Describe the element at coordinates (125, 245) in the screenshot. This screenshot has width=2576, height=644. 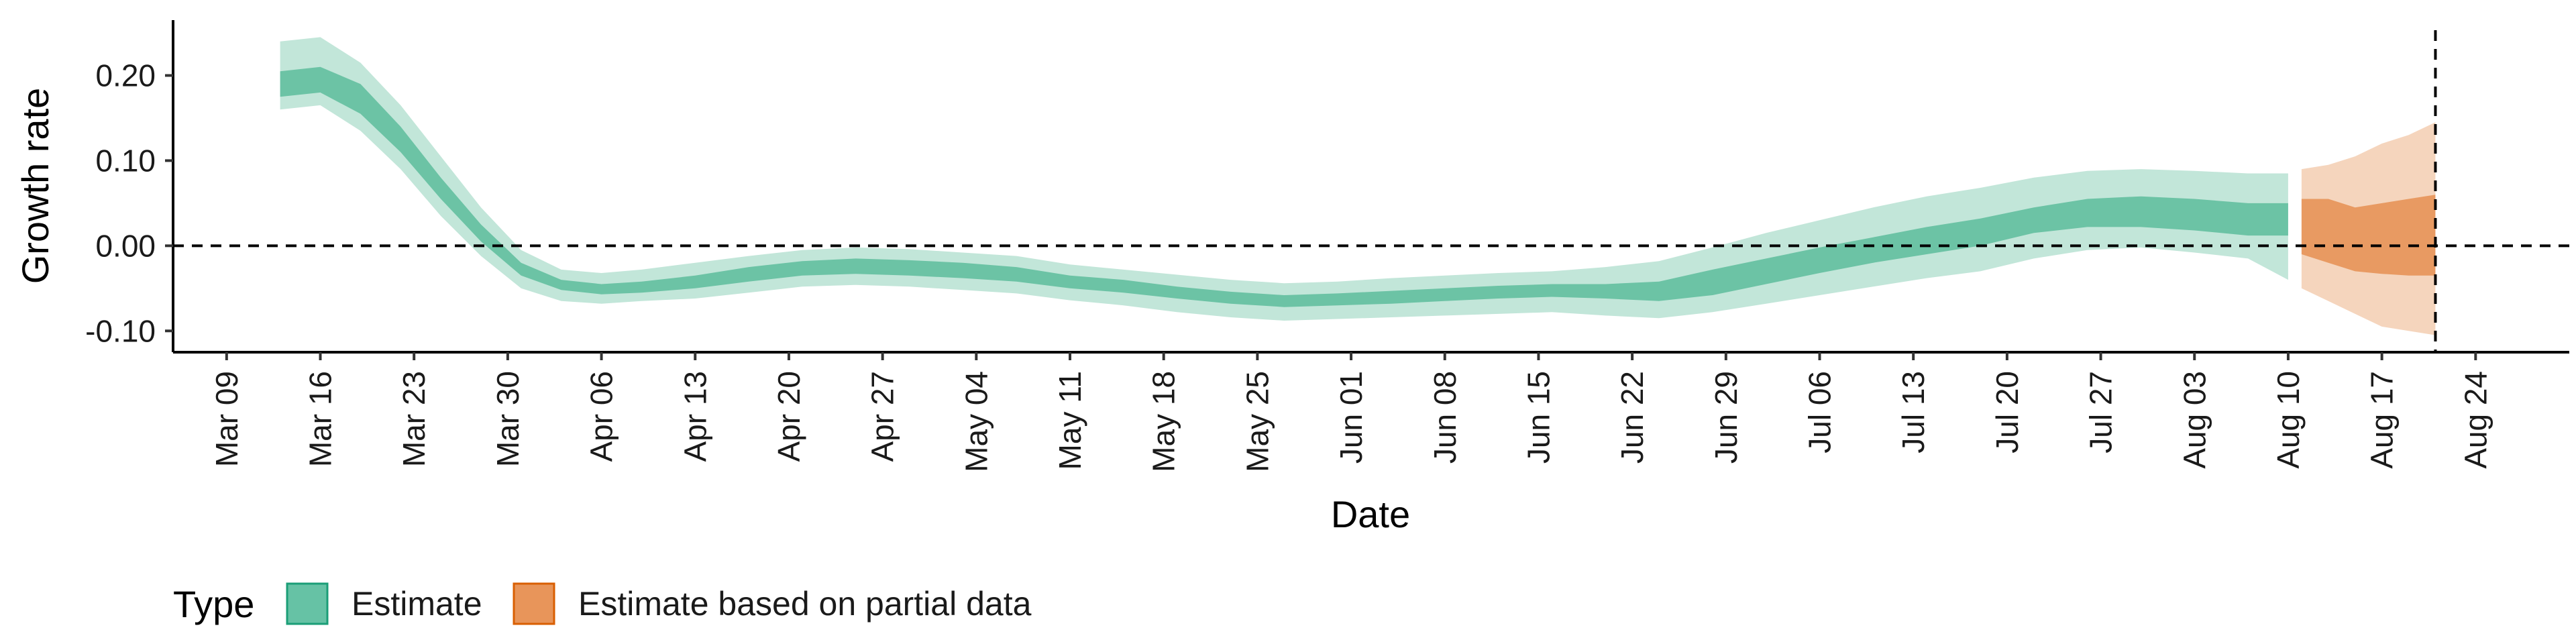
I see `y-tick-label: 0.00` at that location.